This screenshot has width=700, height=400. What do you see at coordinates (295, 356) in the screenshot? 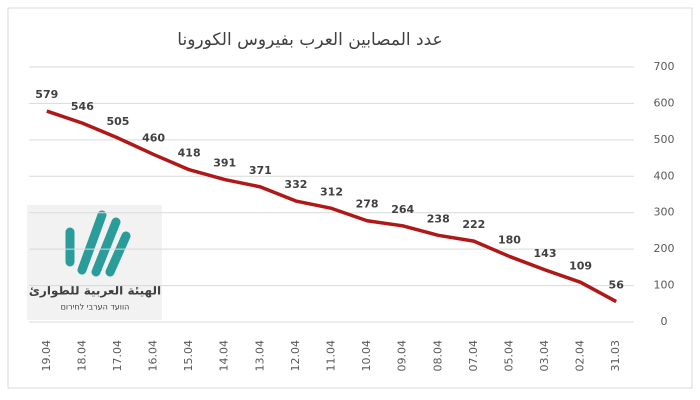
I see `x-tick-label: 12.04` at bounding box center [295, 356].